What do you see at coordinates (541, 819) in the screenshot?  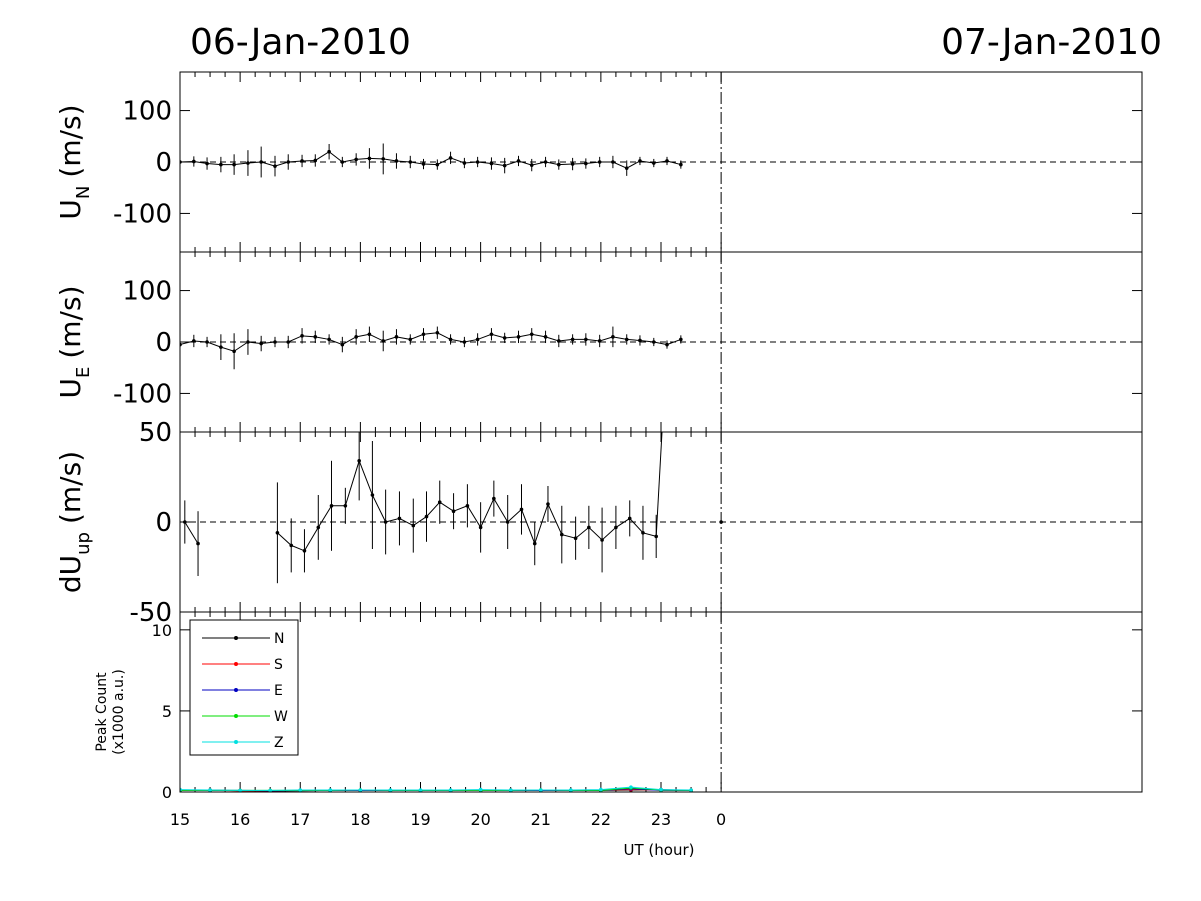 I see `x-tick-label: 21` at bounding box center [541, 819].